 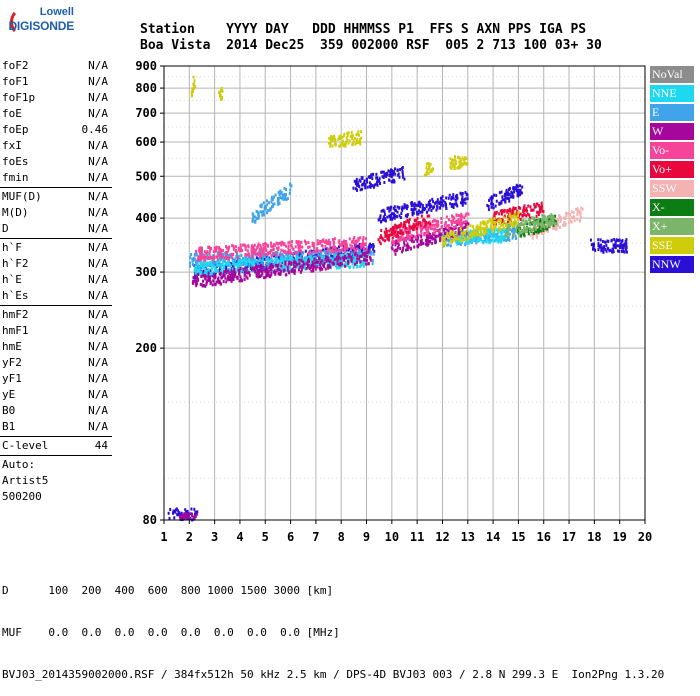 I want to click on x-tick-label: 12, so click(x=442, y=537).